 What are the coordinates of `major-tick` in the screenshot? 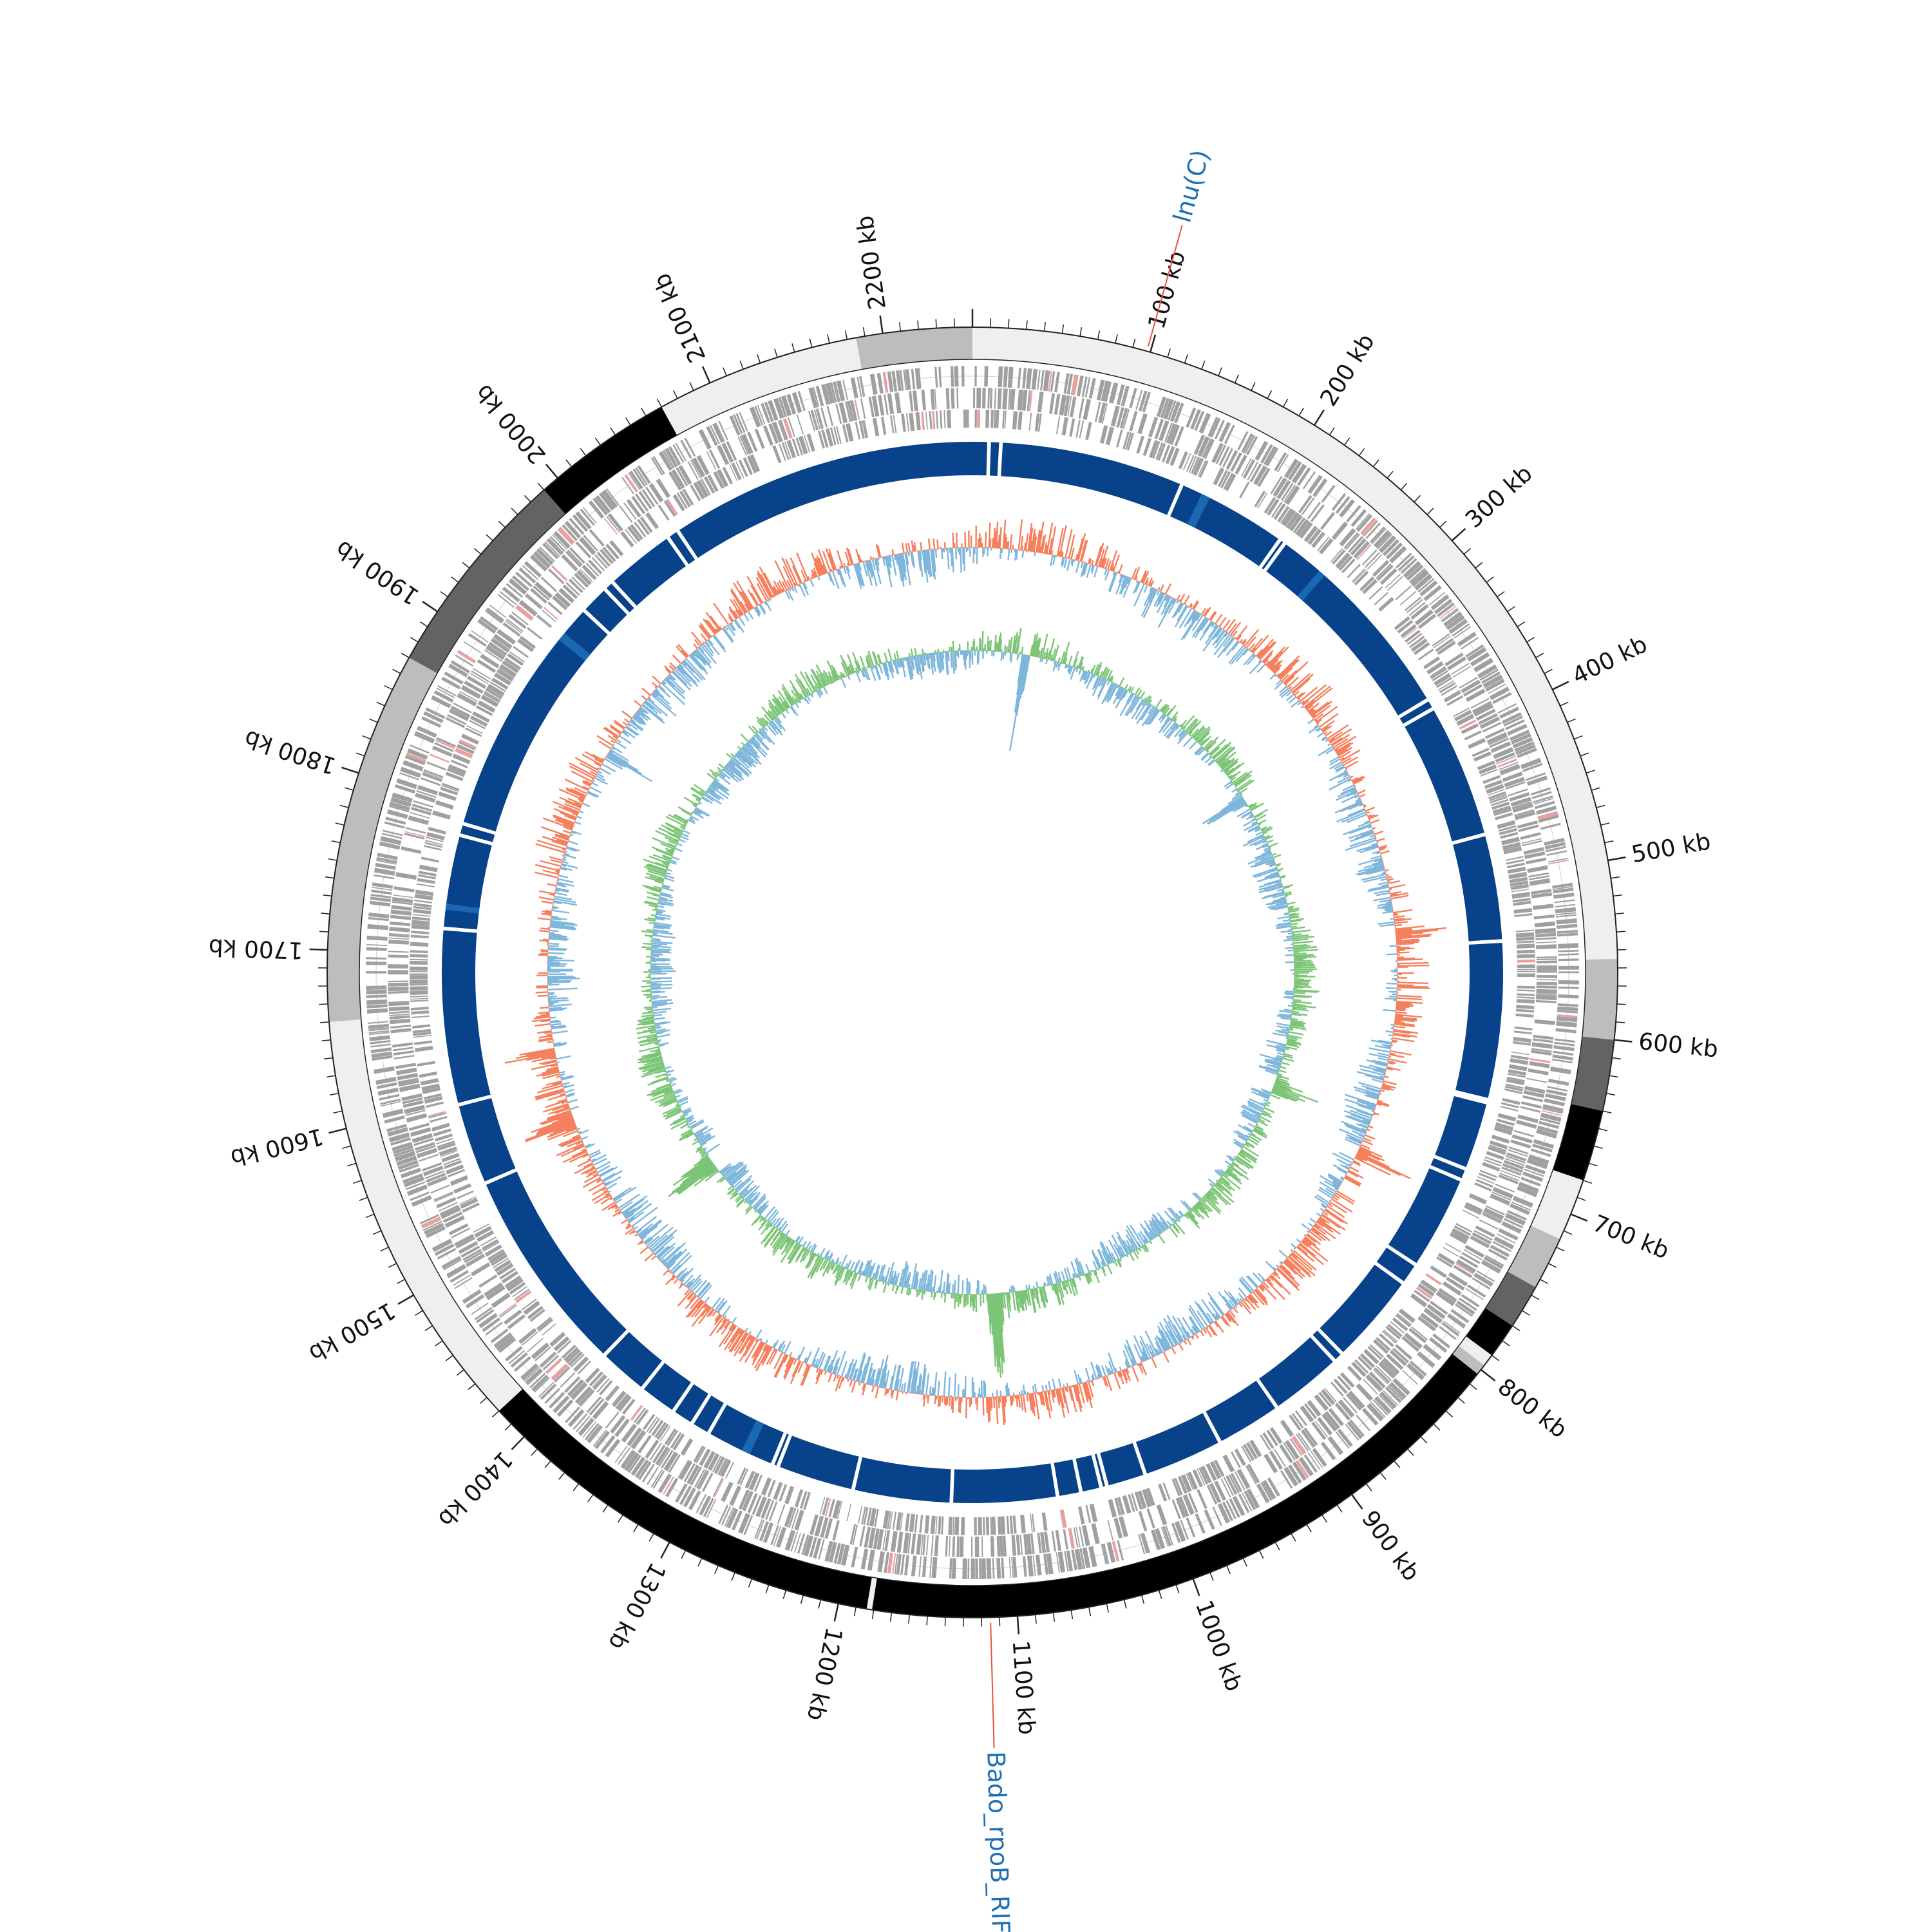 It's located at (881, 325).